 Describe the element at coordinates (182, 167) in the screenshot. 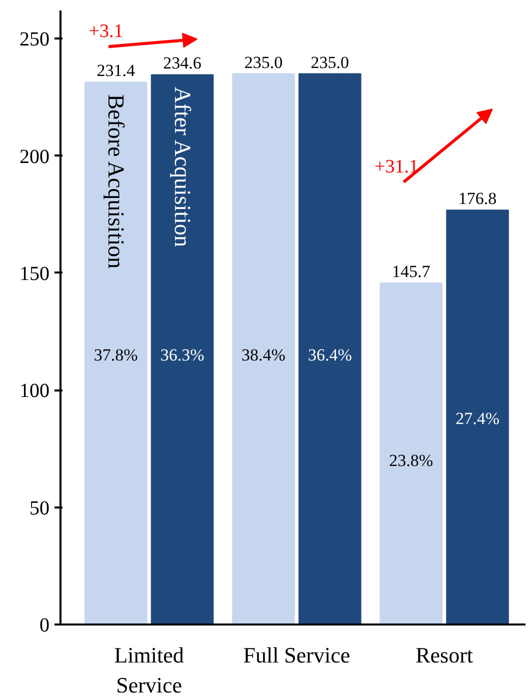

I see `series-label: After Acquisition` at that location.